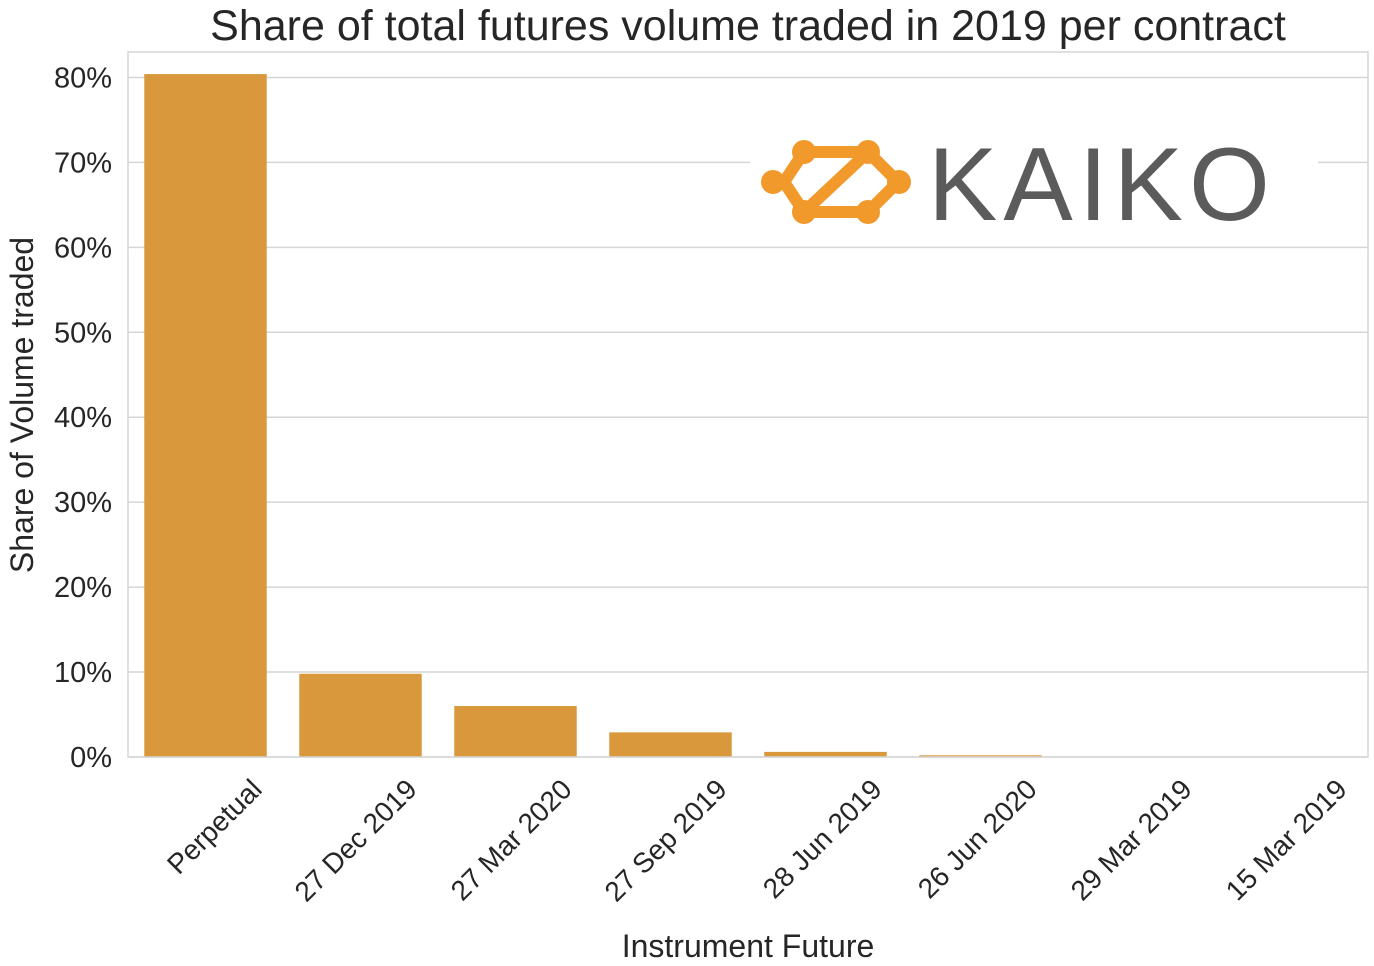  I want to click on x-tick-label: Perpetual, so click(214, 826).